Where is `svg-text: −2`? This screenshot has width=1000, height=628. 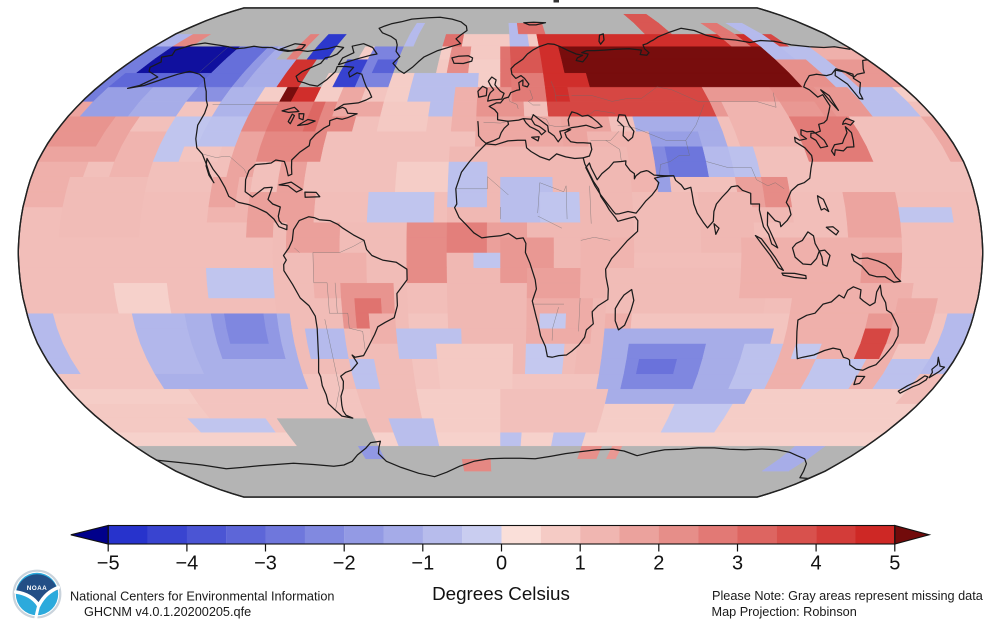 svg-text: −2 is located at coordinates (344, 564).